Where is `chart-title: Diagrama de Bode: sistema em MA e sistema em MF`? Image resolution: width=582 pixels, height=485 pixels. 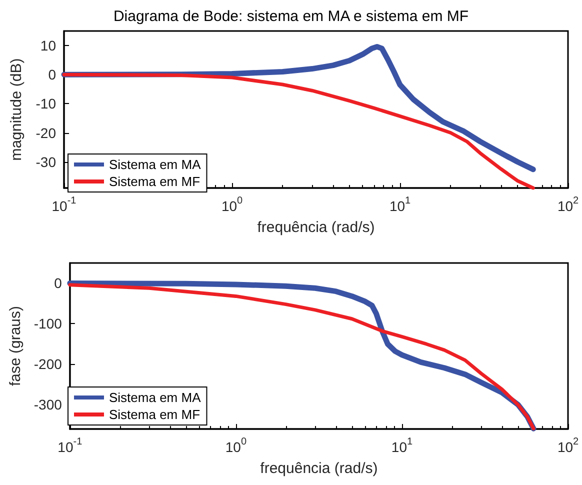
chart-title: Diagrama de Bode: sistema em MA e sistema em MF is located at coordinates (291, 16).